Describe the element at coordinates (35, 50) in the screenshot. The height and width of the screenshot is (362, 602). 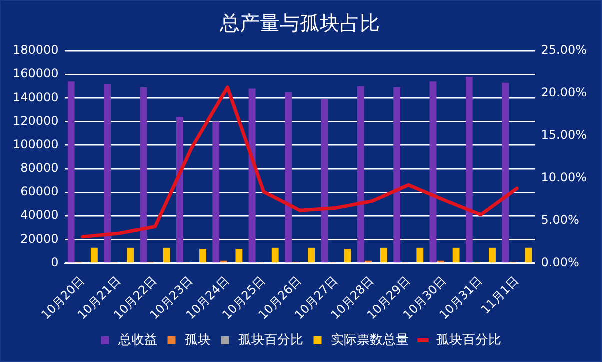
I see `y-tick-label: 180000` at that location.